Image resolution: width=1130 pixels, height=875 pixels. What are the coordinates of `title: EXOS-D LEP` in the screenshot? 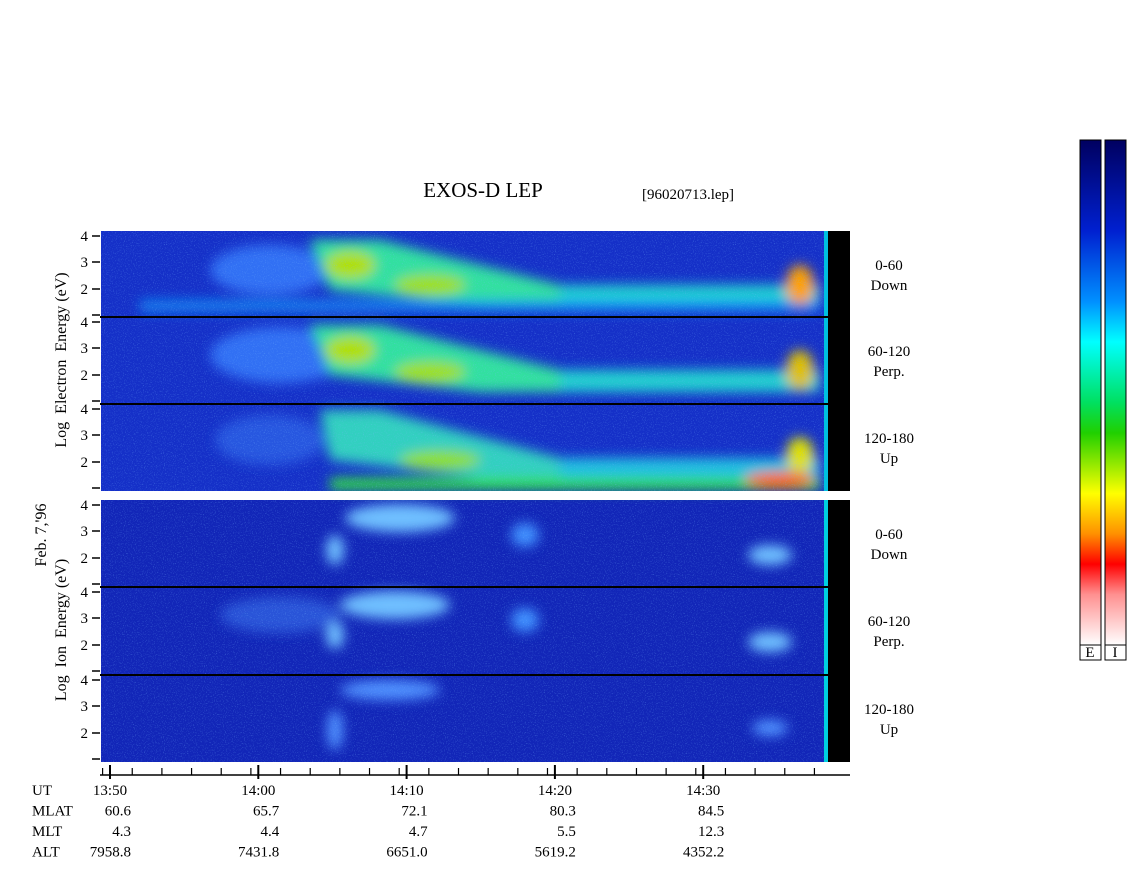 It's located at (483, 190).